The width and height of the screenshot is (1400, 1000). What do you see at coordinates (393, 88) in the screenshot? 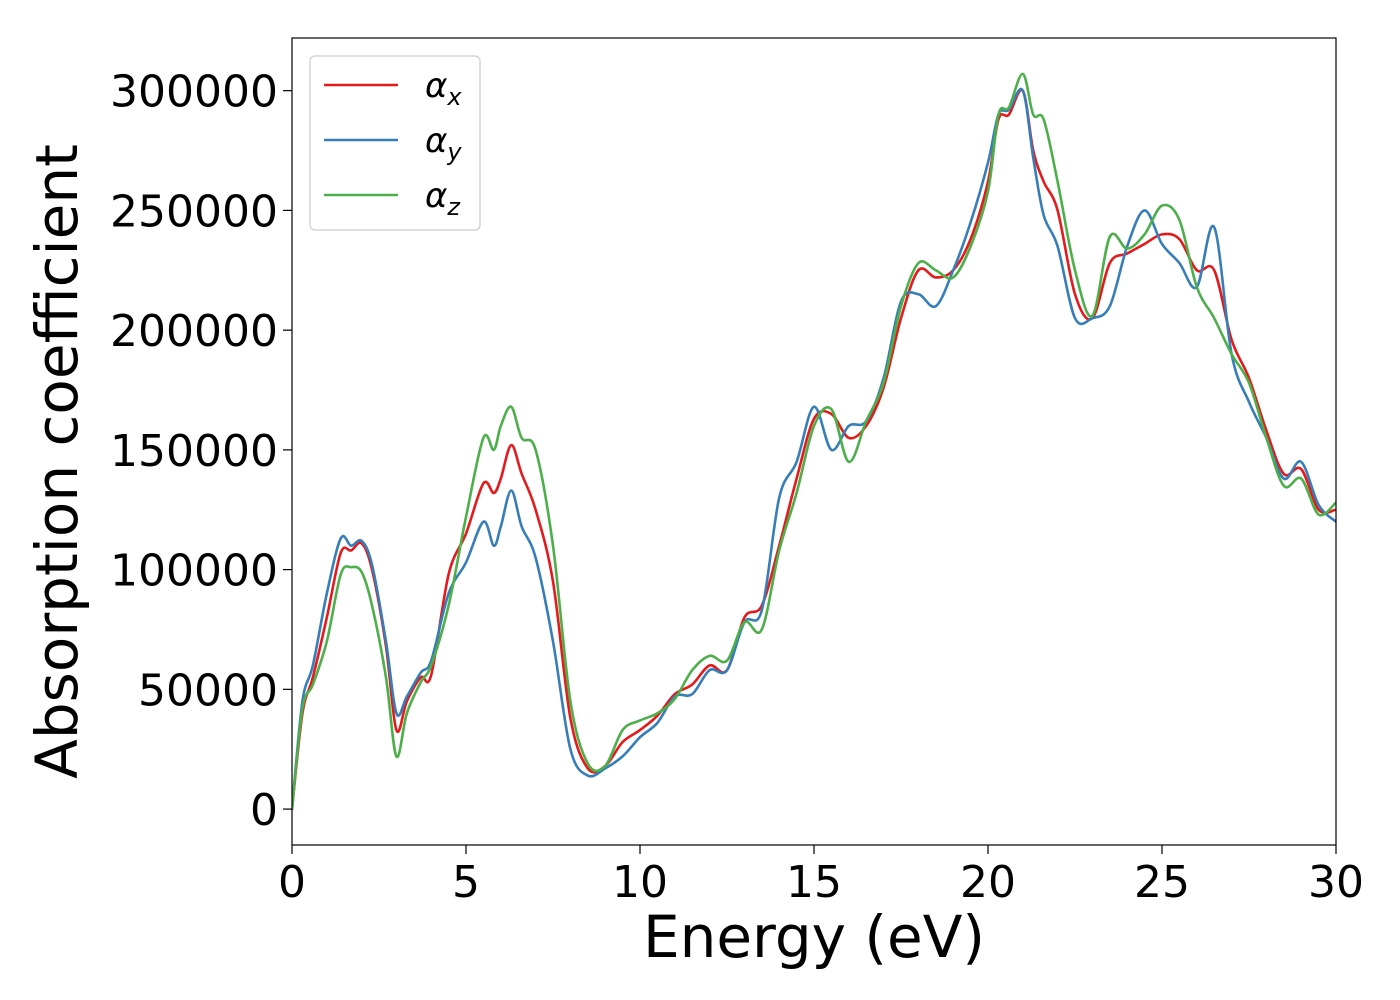
I see `legend-item-x: αx` at bounding box center [393, 88].